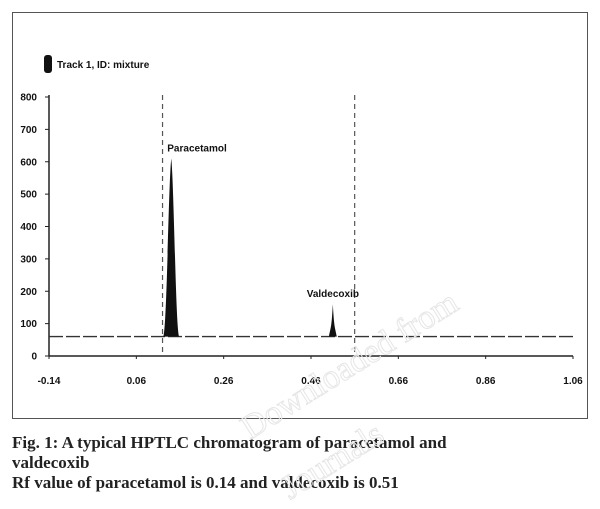 The height and width of the screenshot is (509, 600). What do you see at coordinates (49, 381) in the screenshot?
I see `x-tick-label: -0.14` at bounding box center [49, 381].